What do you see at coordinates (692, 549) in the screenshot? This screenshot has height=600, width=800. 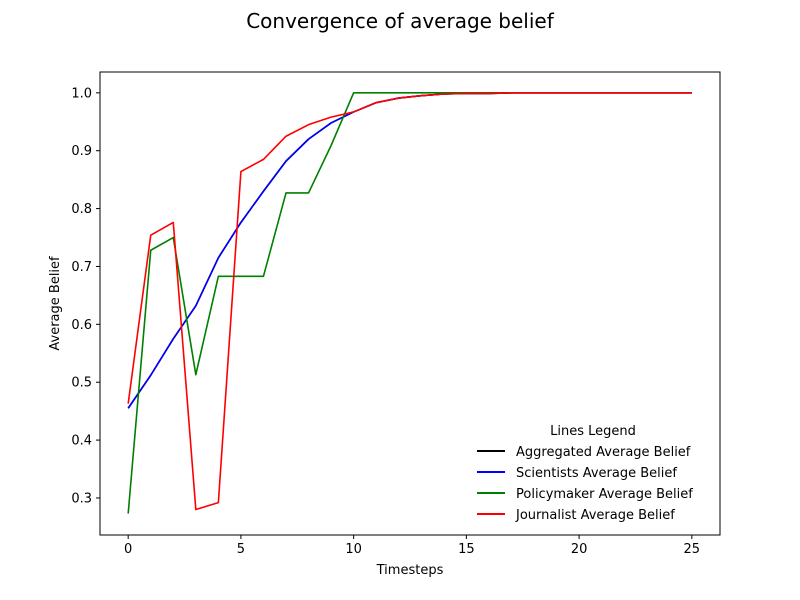 I see `x-tick-label: 25` at bounding box center [692, 549].